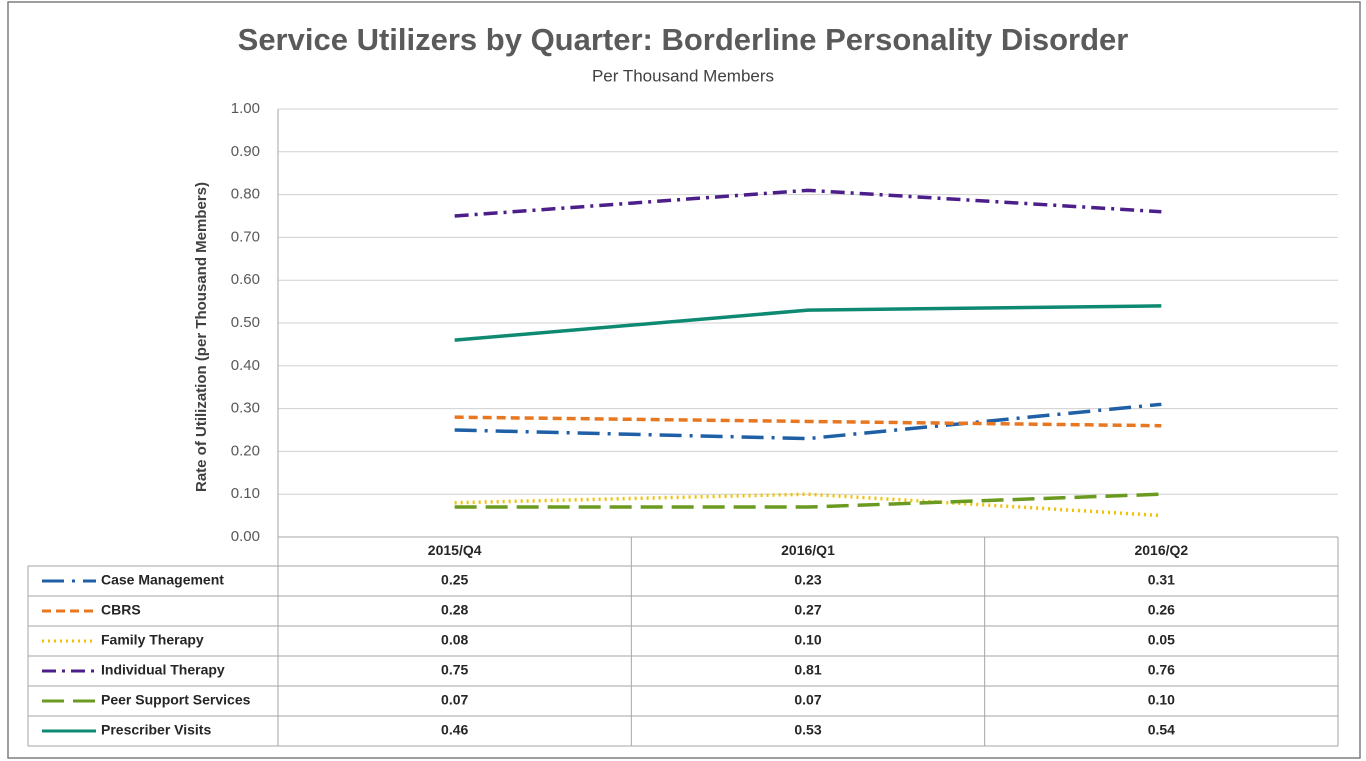  What do you see at coordinates (1161, 610) in the screenshot?
I see `table-value: 0.26` at bounding box center [1161, 610].